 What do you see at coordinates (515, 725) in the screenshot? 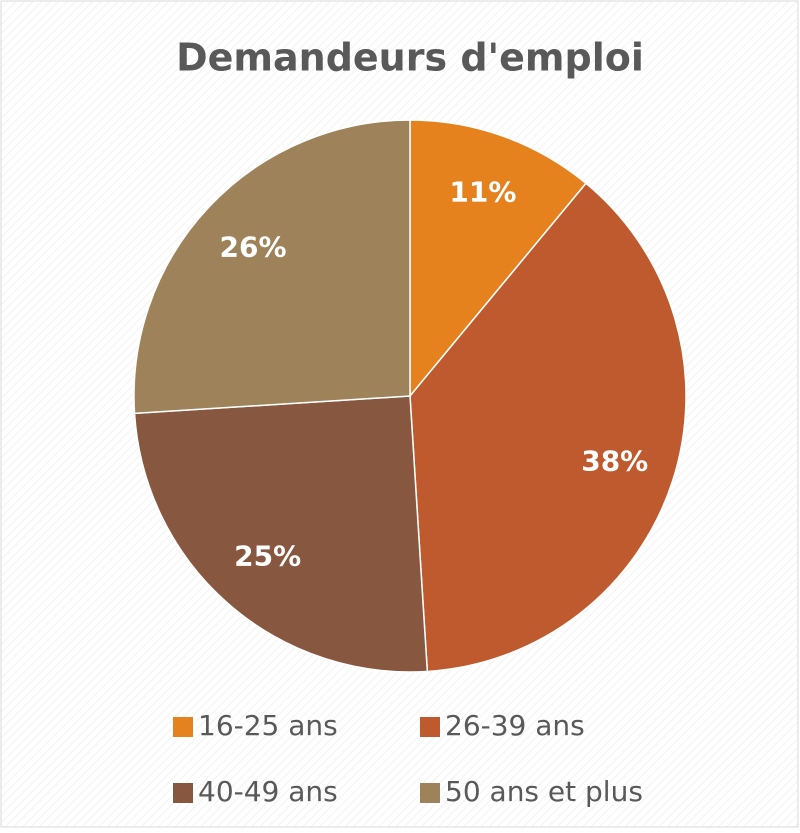
I see `legend-label: 26-39 ans` at bounding box center [515, 725].